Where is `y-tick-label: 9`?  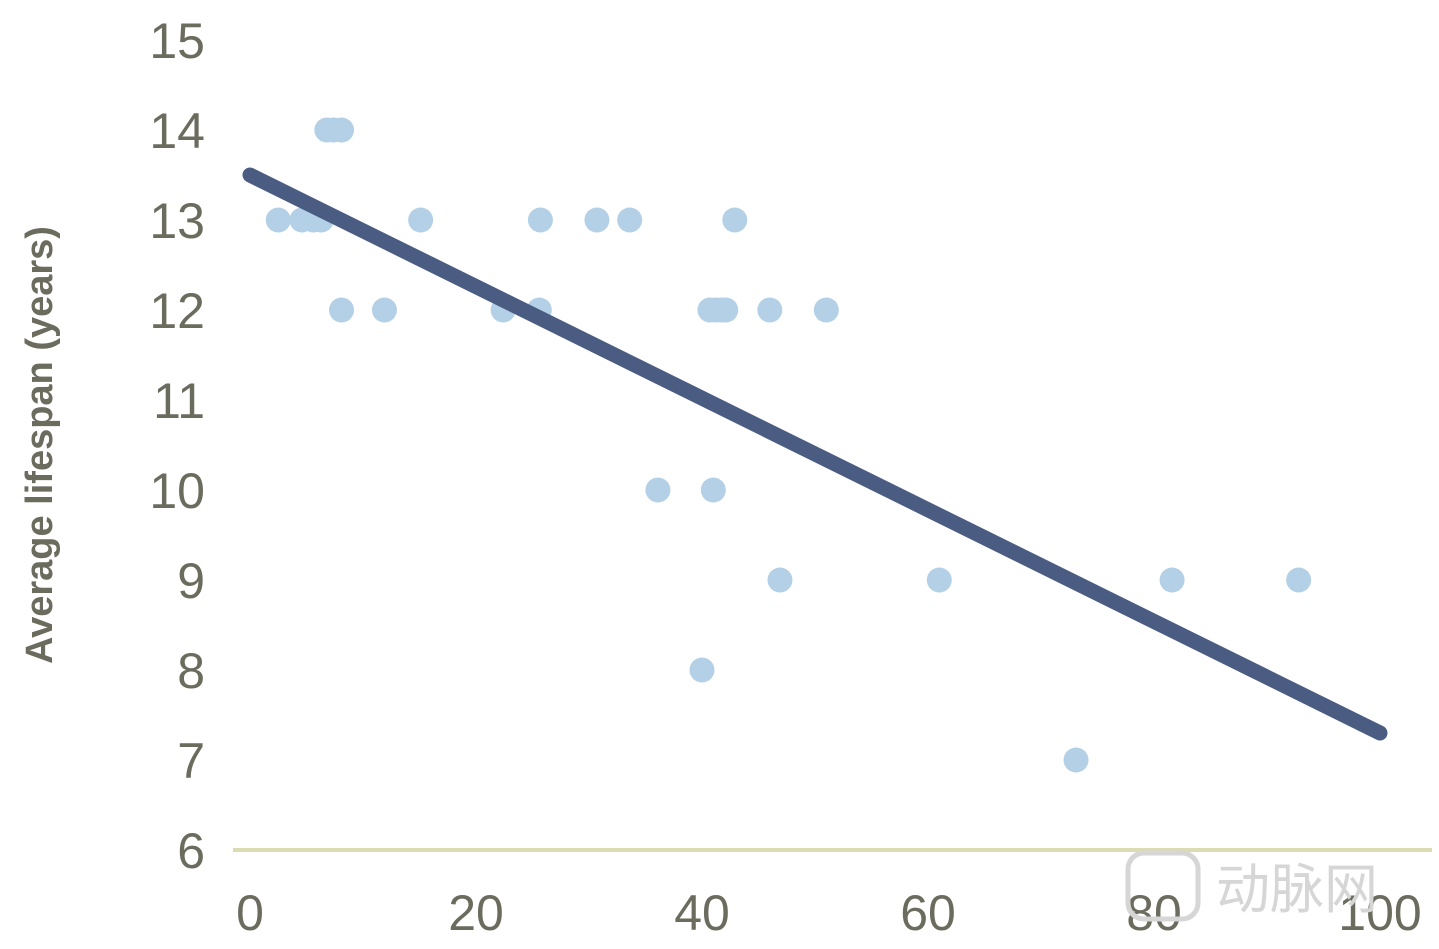 y-tick-label: 9 is located at coordinates (191, 581).